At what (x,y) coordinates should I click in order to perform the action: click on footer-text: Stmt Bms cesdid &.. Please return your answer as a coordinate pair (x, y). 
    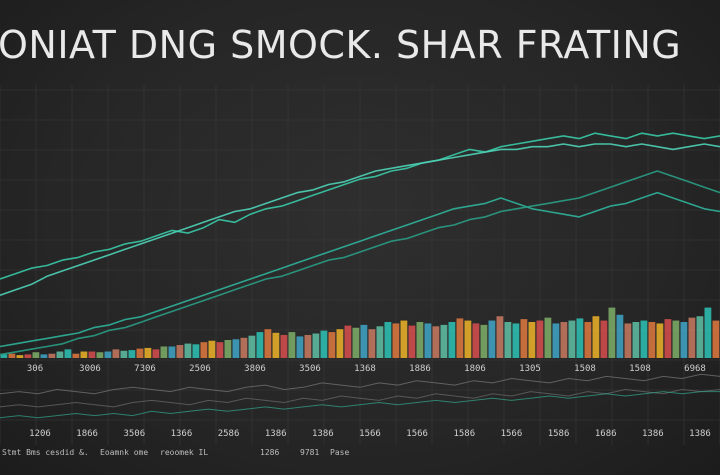
    Looking at the image, I should click on (45, 452).